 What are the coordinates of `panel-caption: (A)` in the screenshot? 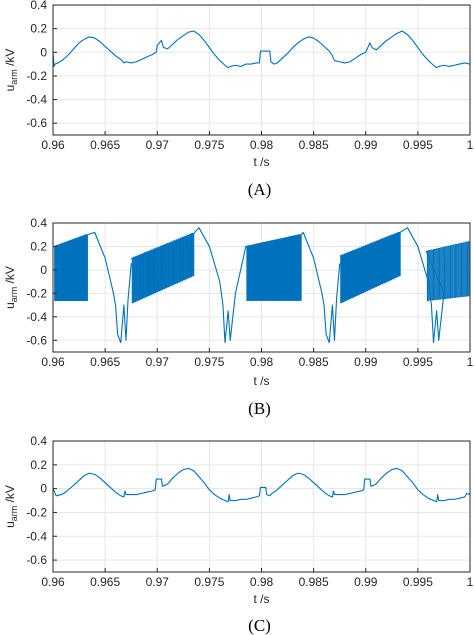 It's located at (260, 189).